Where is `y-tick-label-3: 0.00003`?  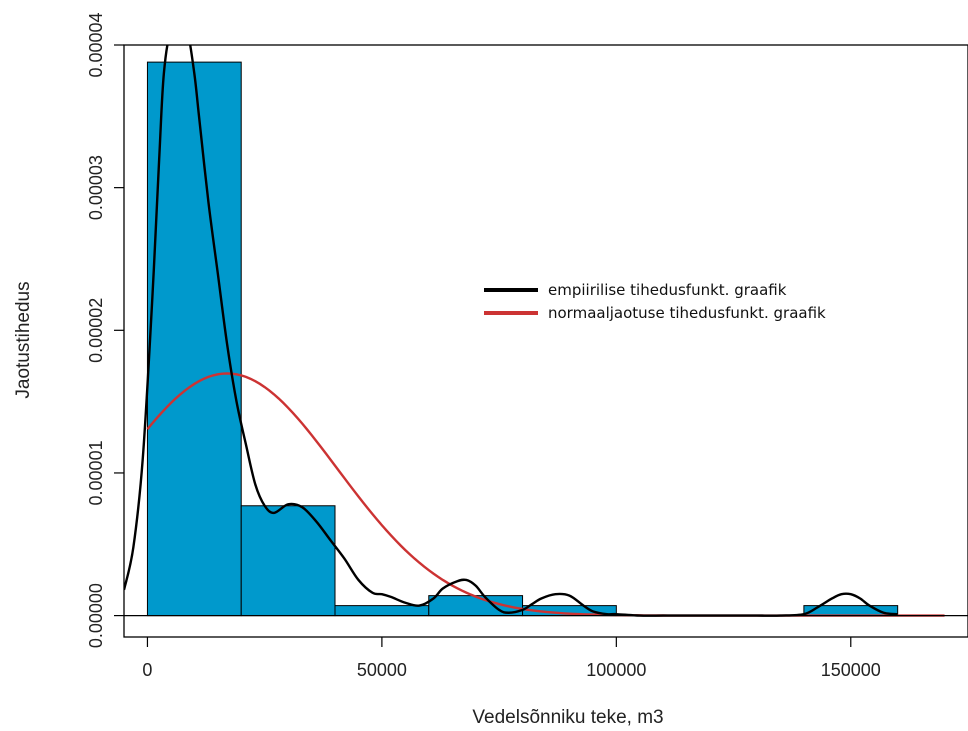
y-tick-label-3: 0.00003 is located at coordinates (96, 187).